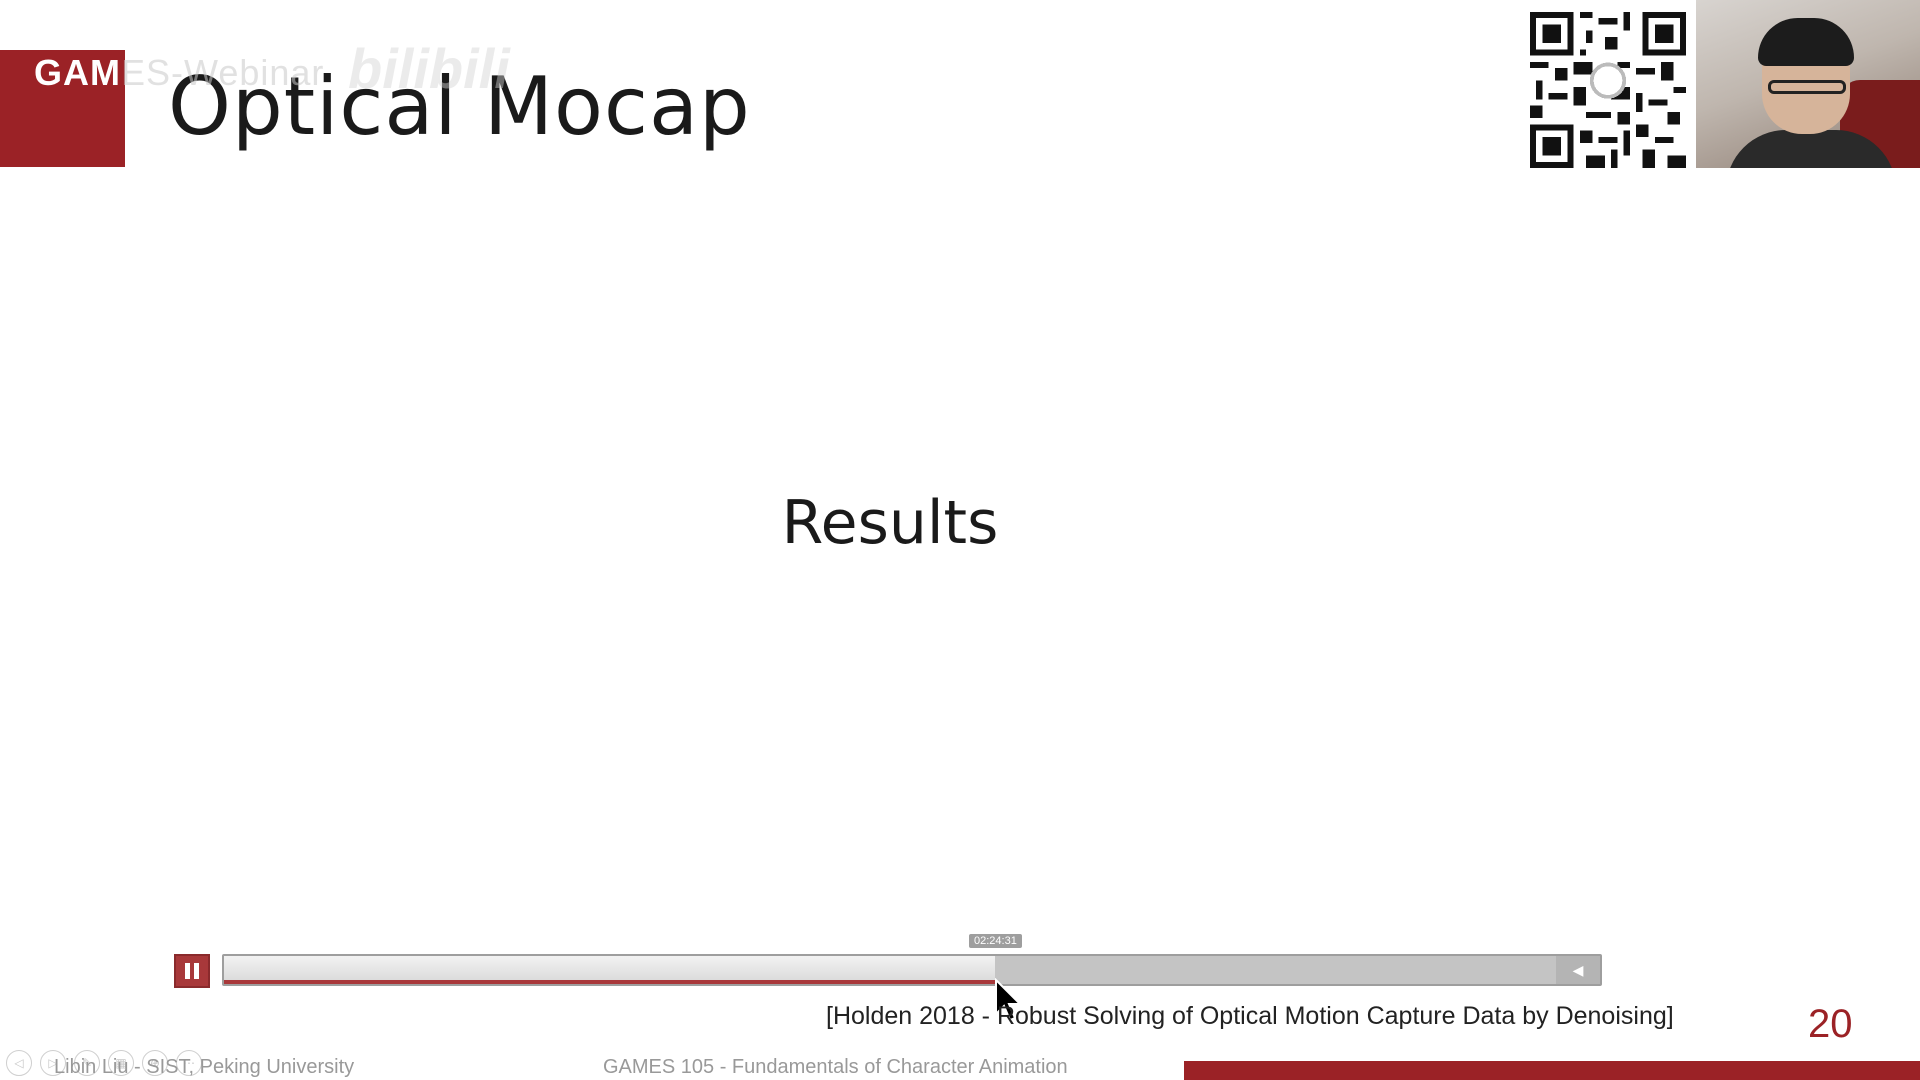  What do you see at coordinates (1578, 970) in the screenshot?
I see `volume-icon: ◀` at bounding box center [1578, 970].